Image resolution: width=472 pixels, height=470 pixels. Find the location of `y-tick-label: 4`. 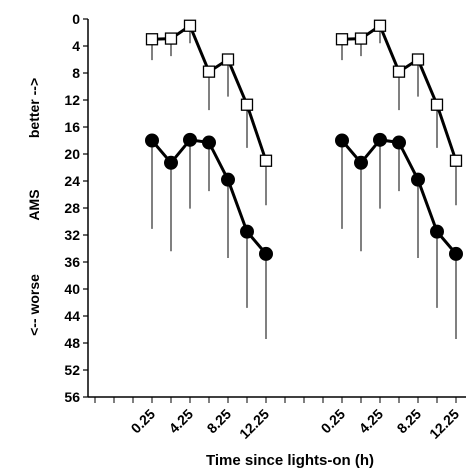

y-tick-label: 4 is located at coordinates (76, 46).